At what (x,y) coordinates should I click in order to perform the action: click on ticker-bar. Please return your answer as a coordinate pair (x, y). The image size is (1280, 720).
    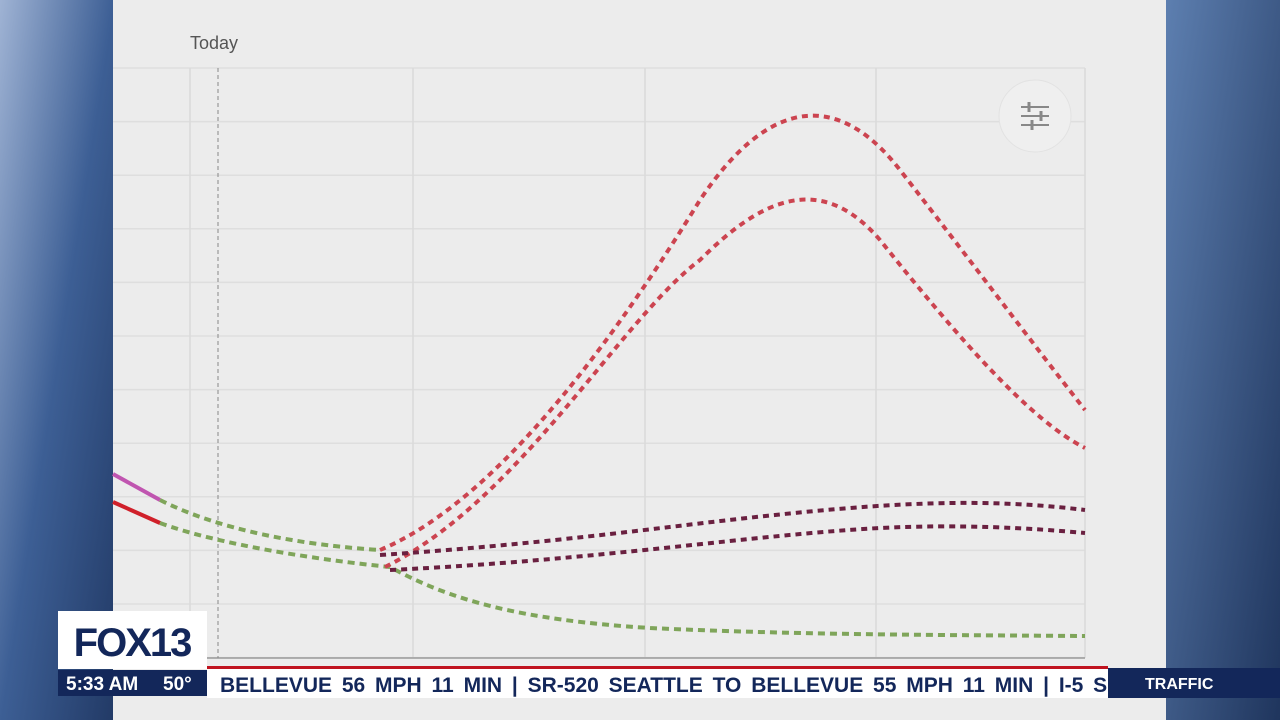
    Looking at the image, I should click on (657, 683).